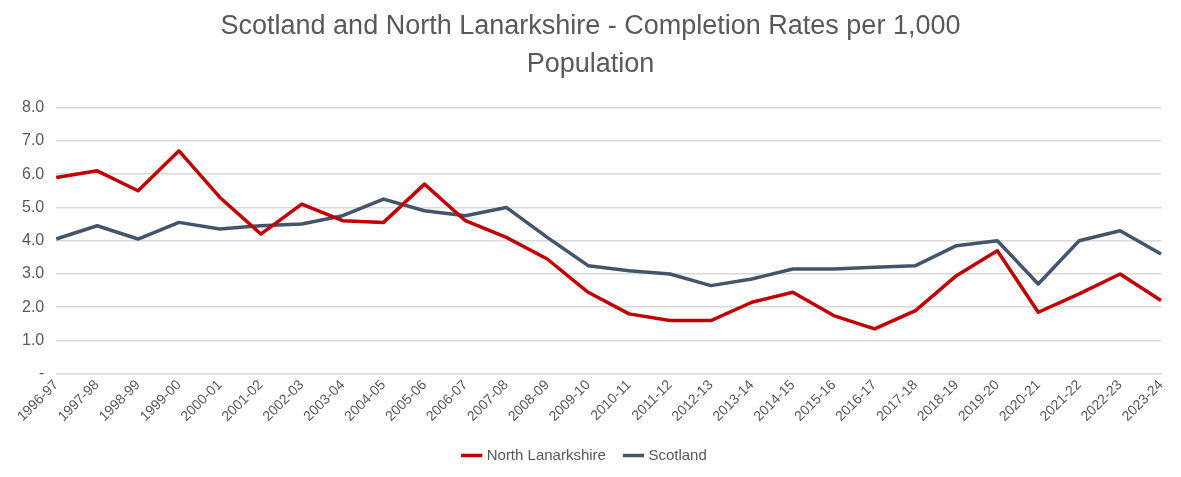  I want to click on legend-label: North Lanarkshire, so click(546, 454).